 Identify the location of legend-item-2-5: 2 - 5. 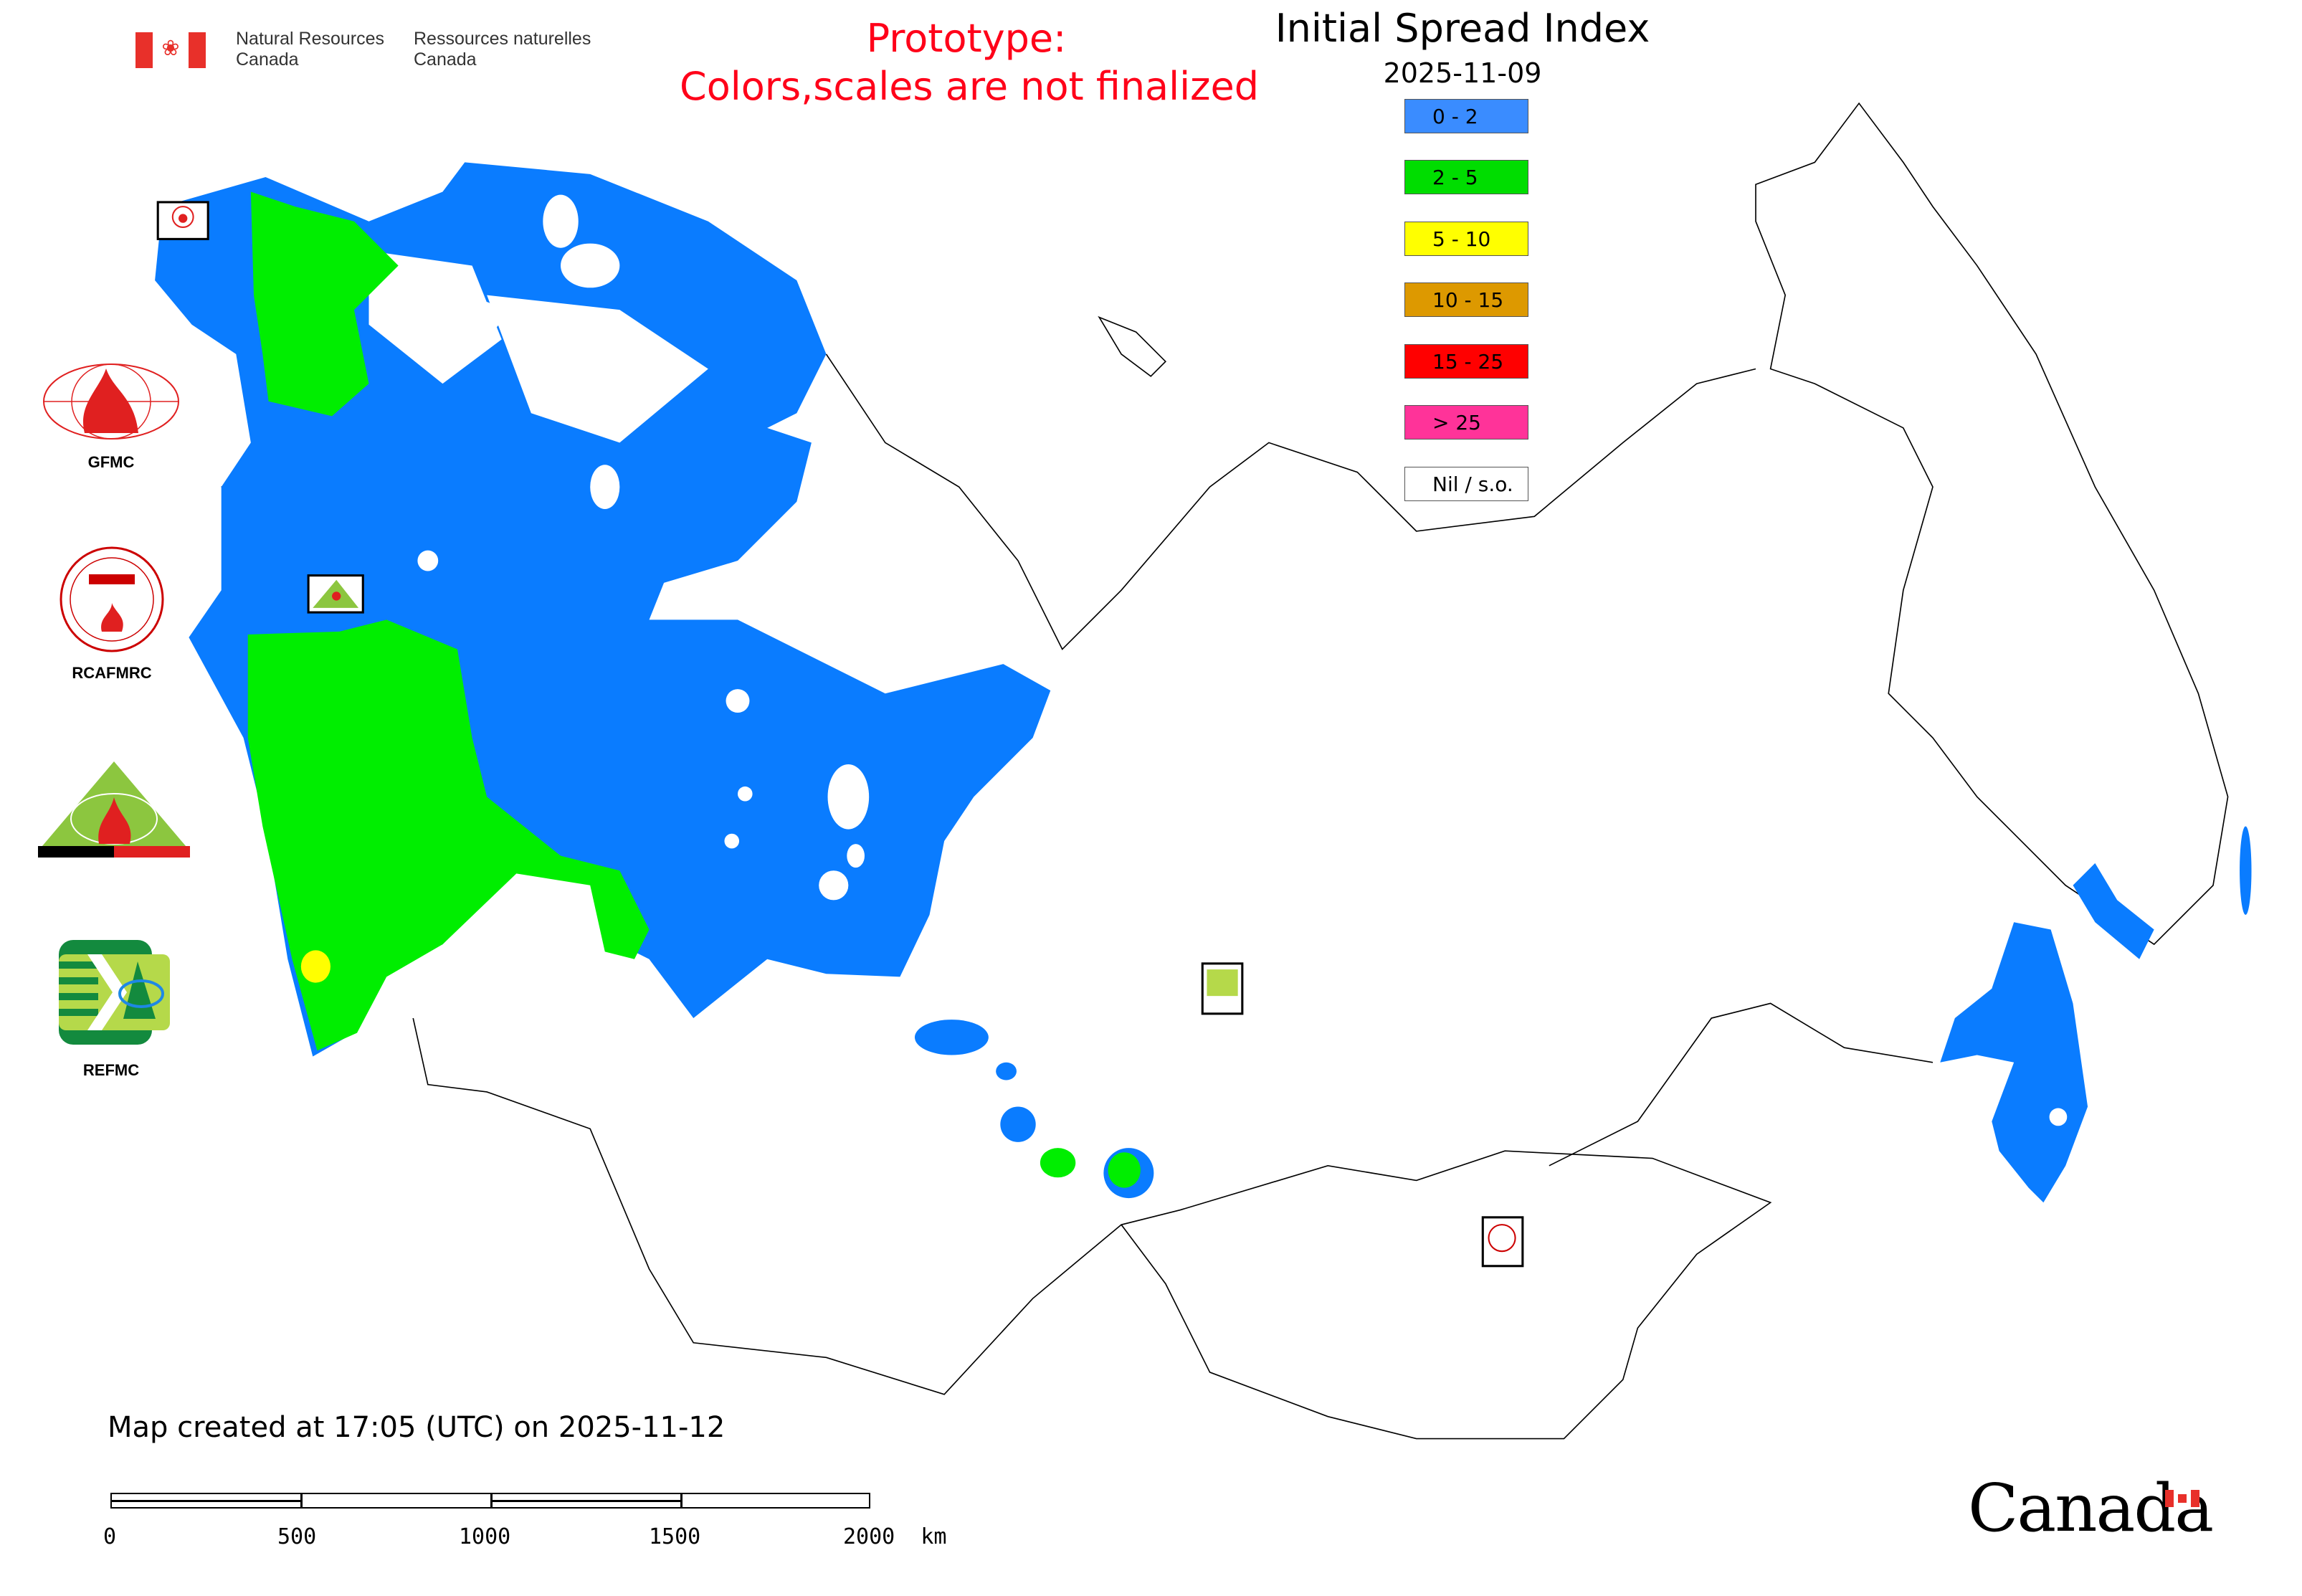
(1466, 177).